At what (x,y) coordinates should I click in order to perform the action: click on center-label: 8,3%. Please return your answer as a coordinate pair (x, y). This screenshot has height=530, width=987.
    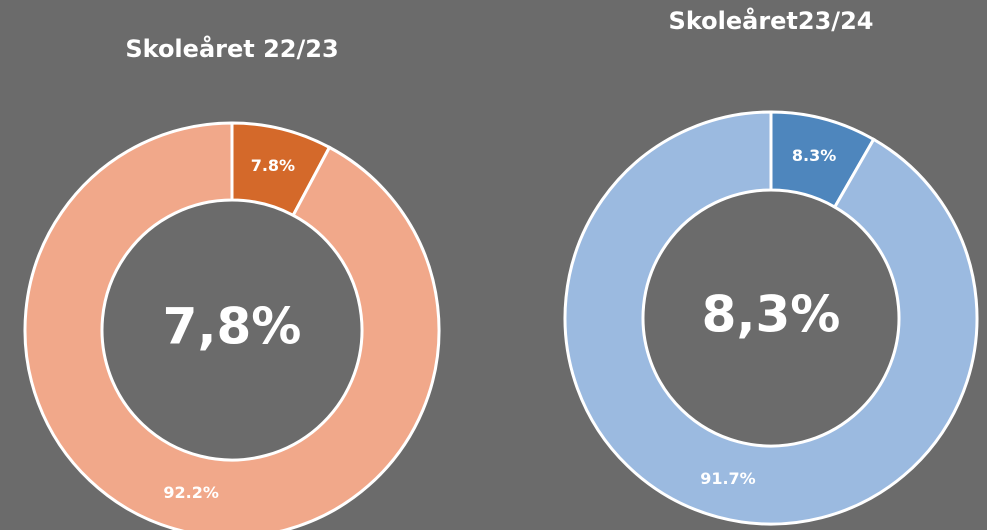
    Looking at the image, I should click on (771, 315).